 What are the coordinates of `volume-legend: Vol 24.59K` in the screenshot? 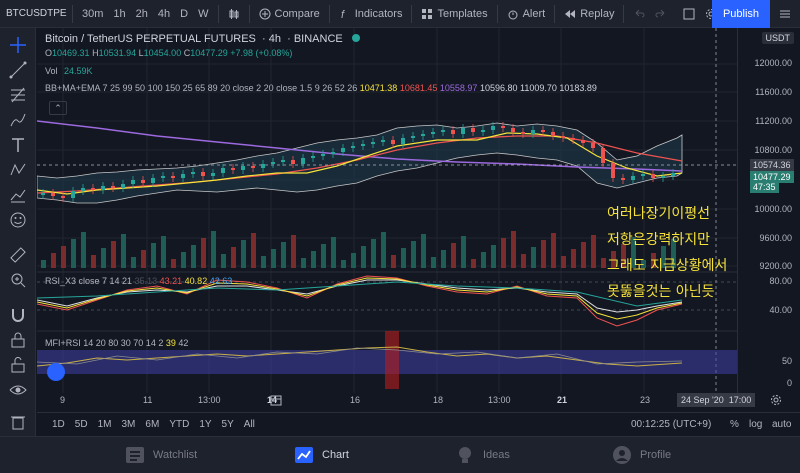 It's located at (69, 71).